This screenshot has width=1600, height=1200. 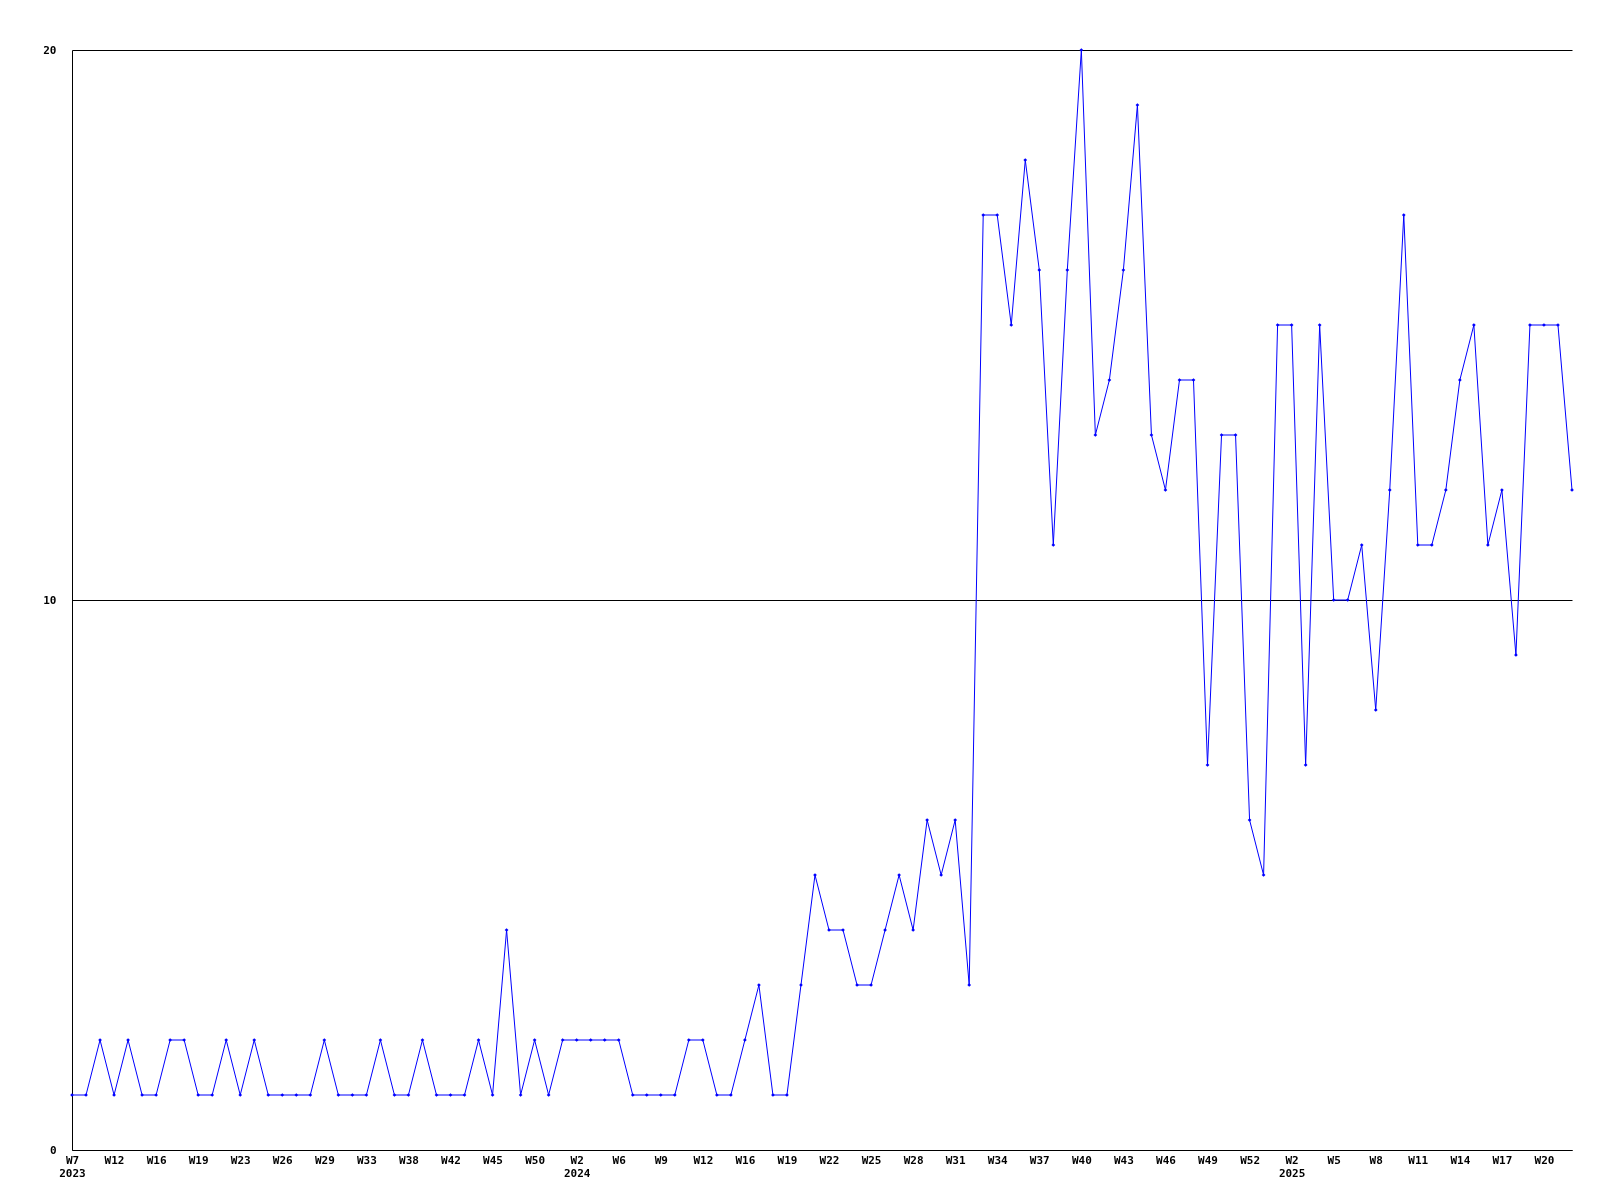 What do you see at coordinates (577, 1166) in the screenshot?
I see `x-tick-label: W2 2024` at bounding box center [577, 1166].